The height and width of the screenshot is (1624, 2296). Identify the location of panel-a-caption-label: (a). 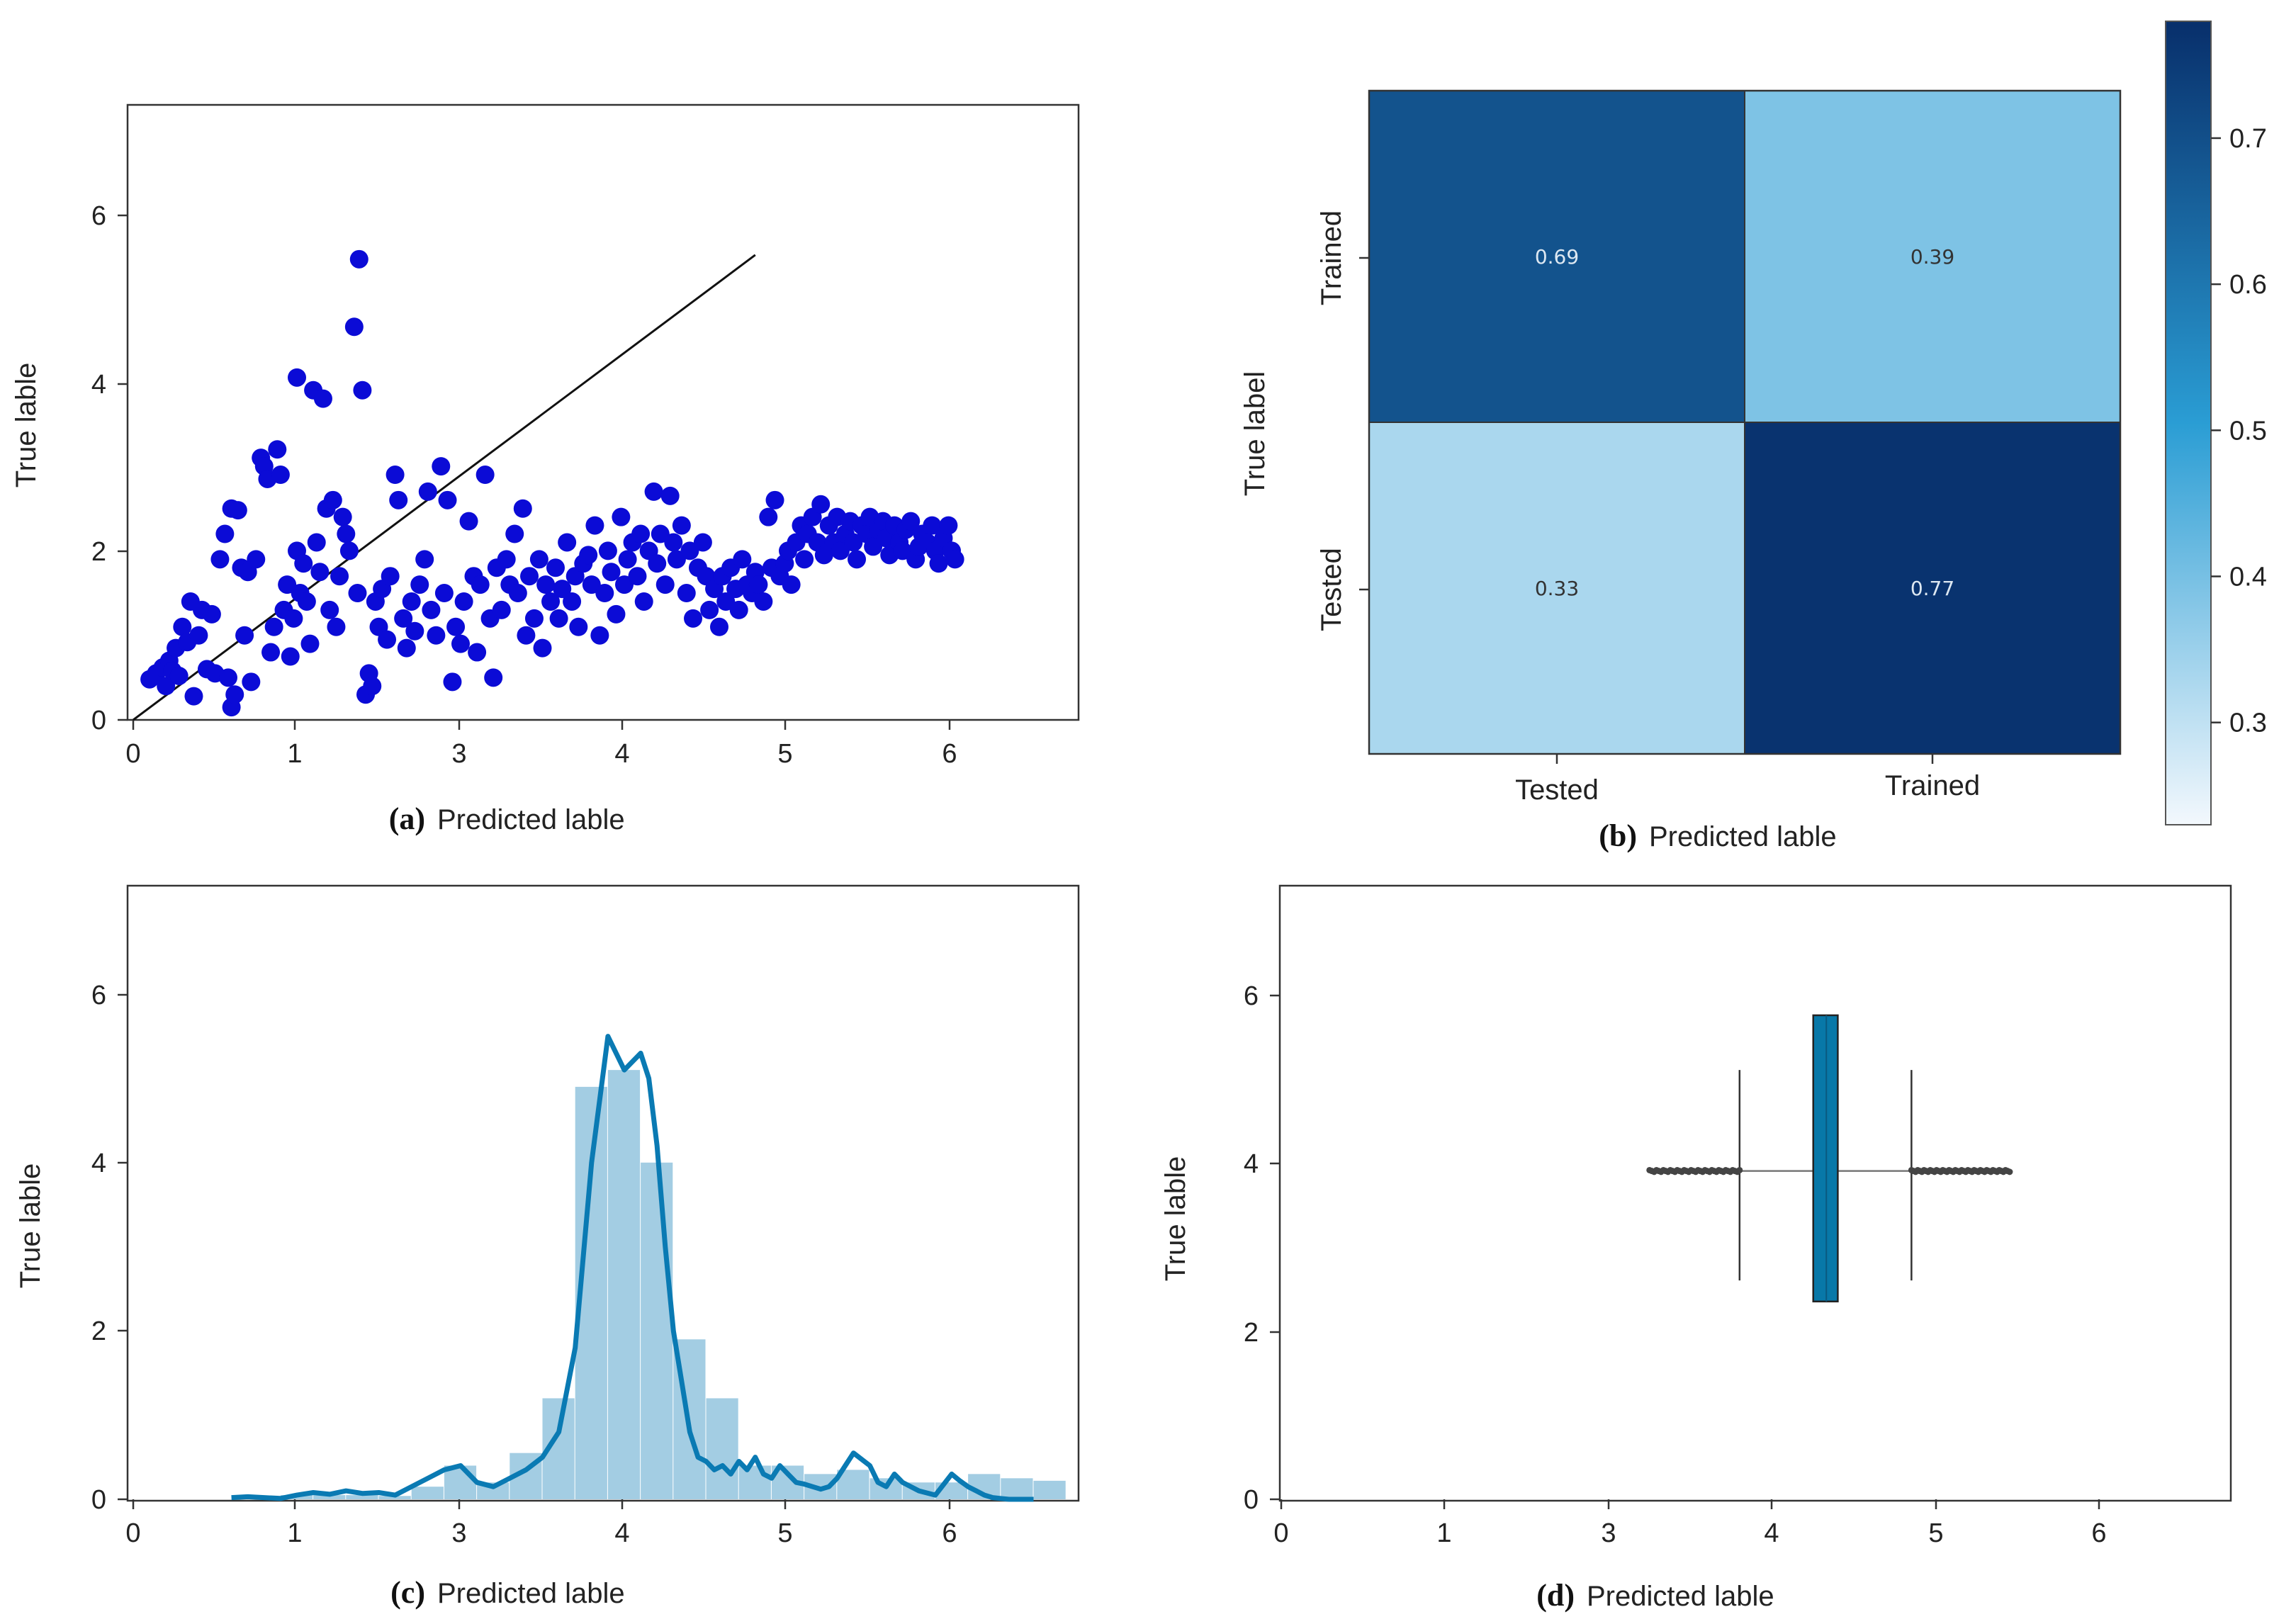
(407, 819).